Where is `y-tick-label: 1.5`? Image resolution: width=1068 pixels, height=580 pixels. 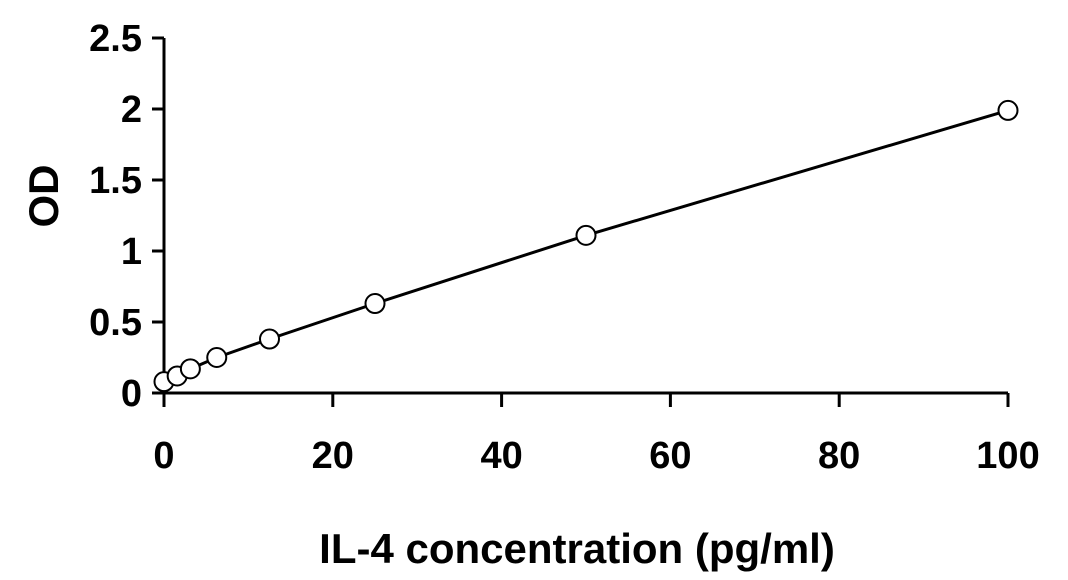
y-tick-label: 1.5 is located at coordinates (115, 181).